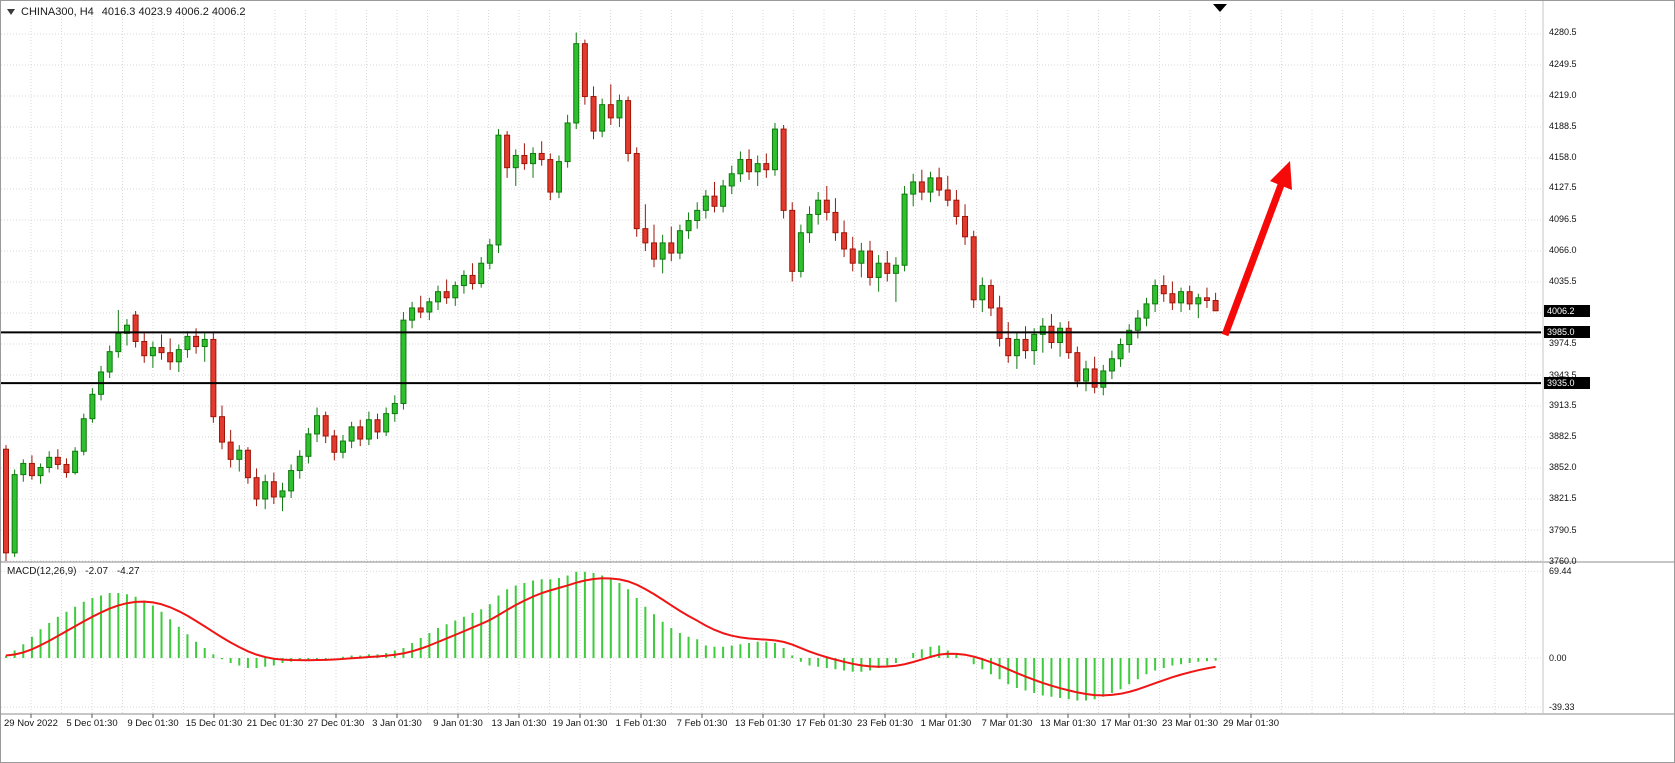  I want to click on chart-shift-marker-icon, so click(1220, 8).